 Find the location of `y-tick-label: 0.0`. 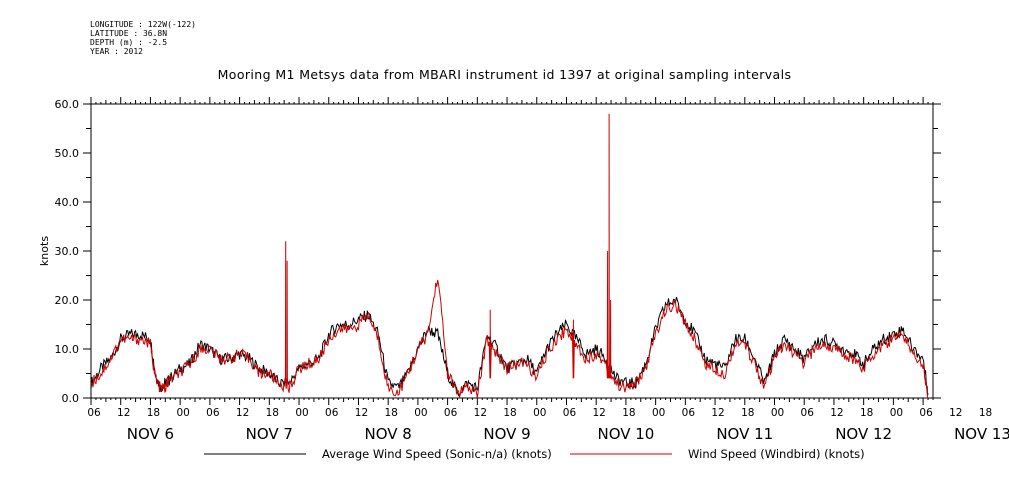

y-tick-label: 0.0 is located at coordinates (71, 398).